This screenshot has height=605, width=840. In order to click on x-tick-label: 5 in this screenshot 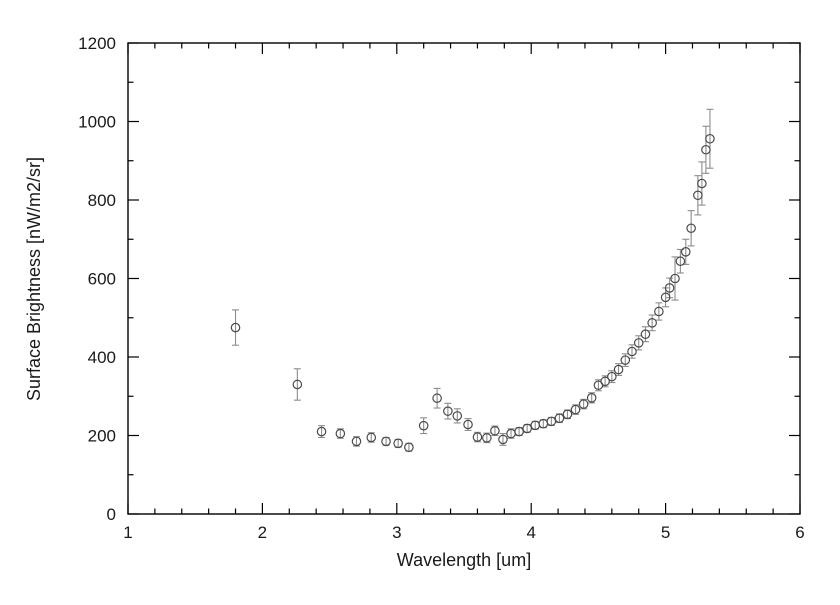, I will do `click(665, 532)`.